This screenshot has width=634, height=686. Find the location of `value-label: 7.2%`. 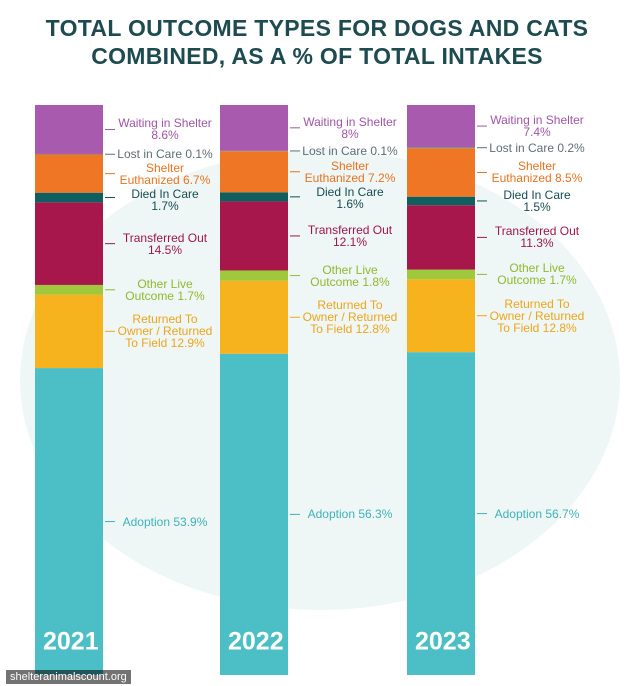

value-label: 7.2% is located at coordinates (382, 177).